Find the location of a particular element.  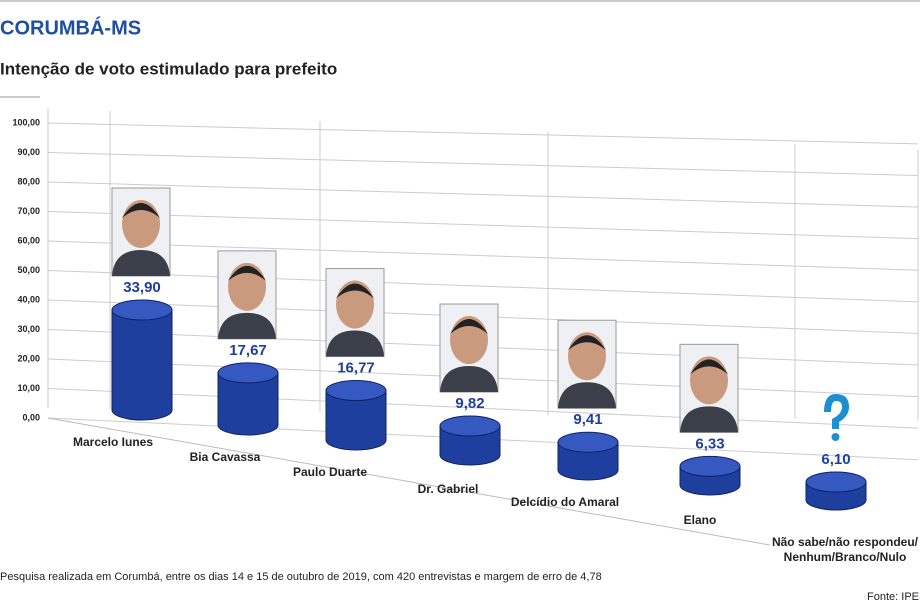

y-tick-label: 80,00 is located at coordinates (28, 181).